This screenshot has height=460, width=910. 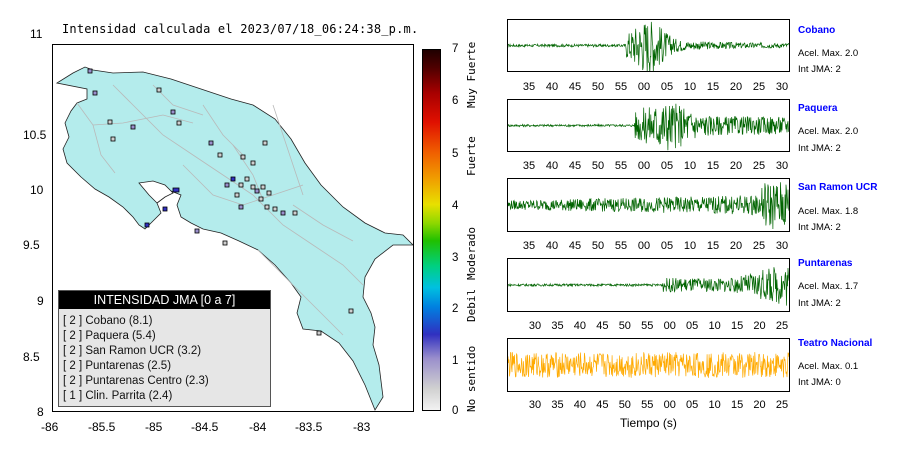 I want to click on y-tick-8-5: 8.5, so click(x=31, y=357).